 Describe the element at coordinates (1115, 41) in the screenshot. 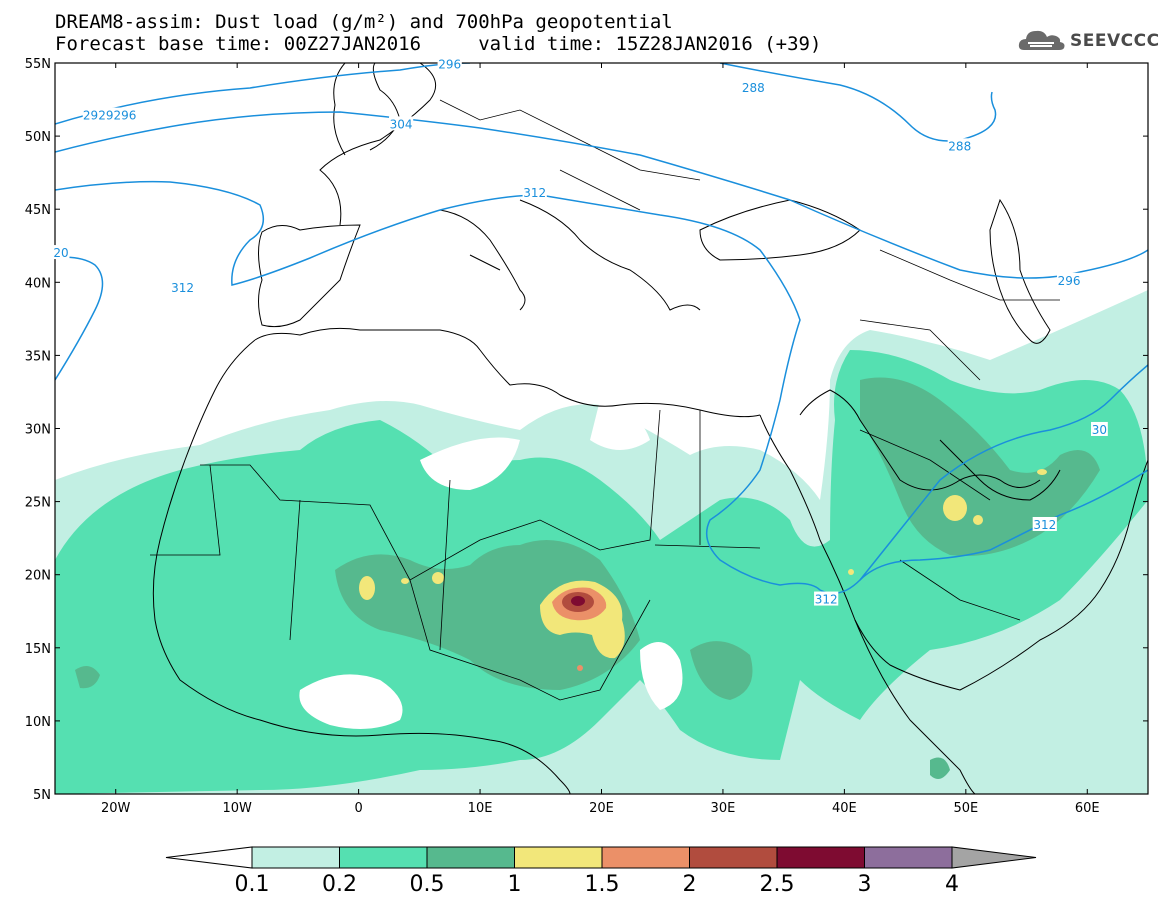

I see `logo-text: SEEVCCC` at that location.